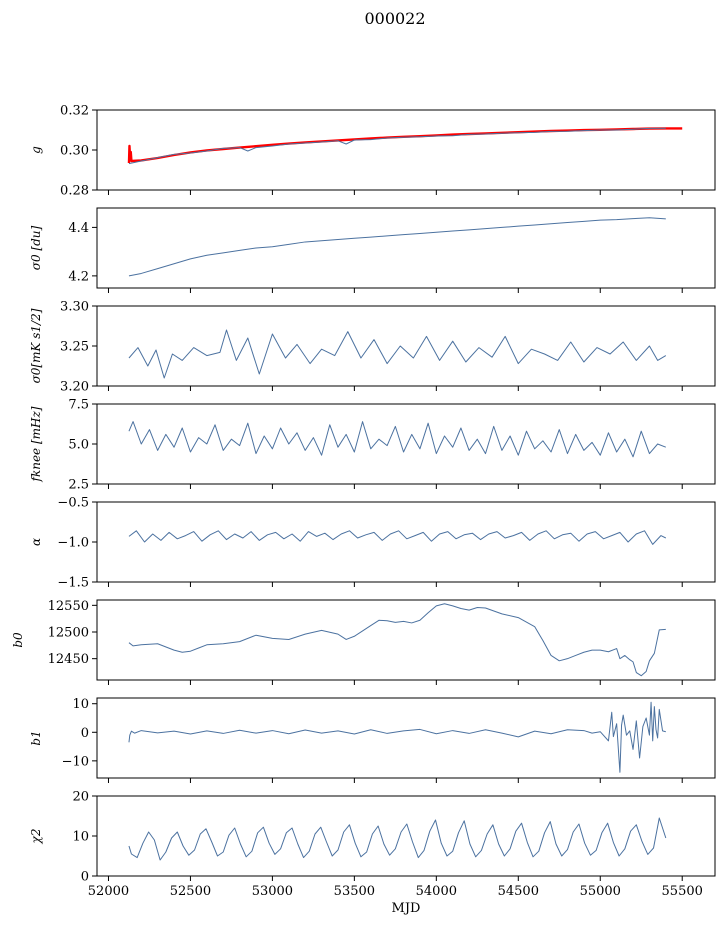  What do you see at coordinates (74, 191) in the screenshot?
I see `y-tick-label: 0.28` at bounding box center [74, 191].